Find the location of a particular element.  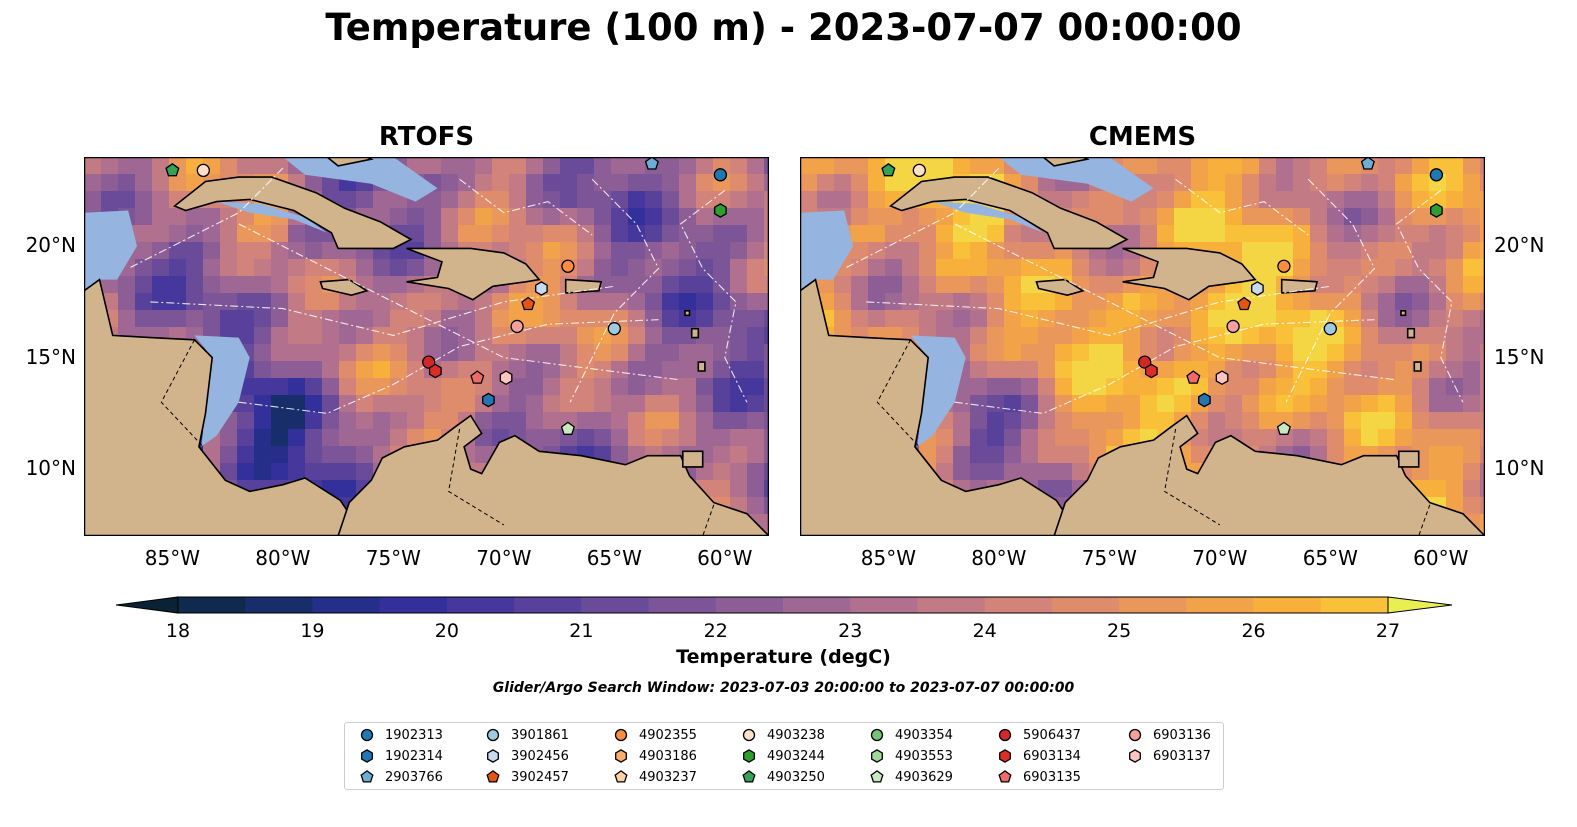

legend-label: 3901861 is located at coordinates (540, 735).